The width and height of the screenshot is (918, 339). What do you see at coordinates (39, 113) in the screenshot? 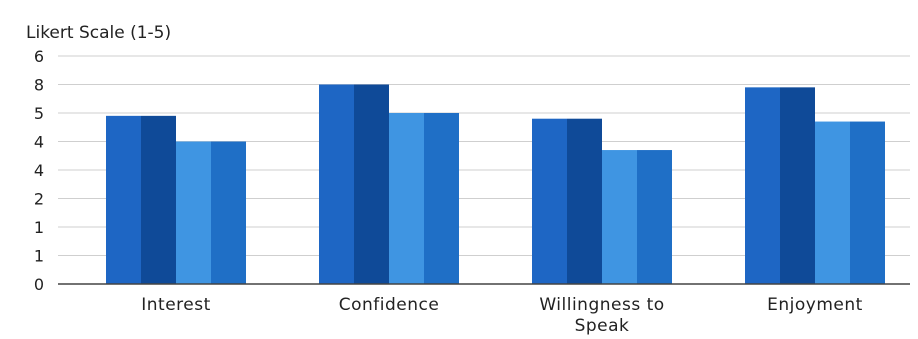
I see `y-tick-label: 5` at bounding box center [39, 113].